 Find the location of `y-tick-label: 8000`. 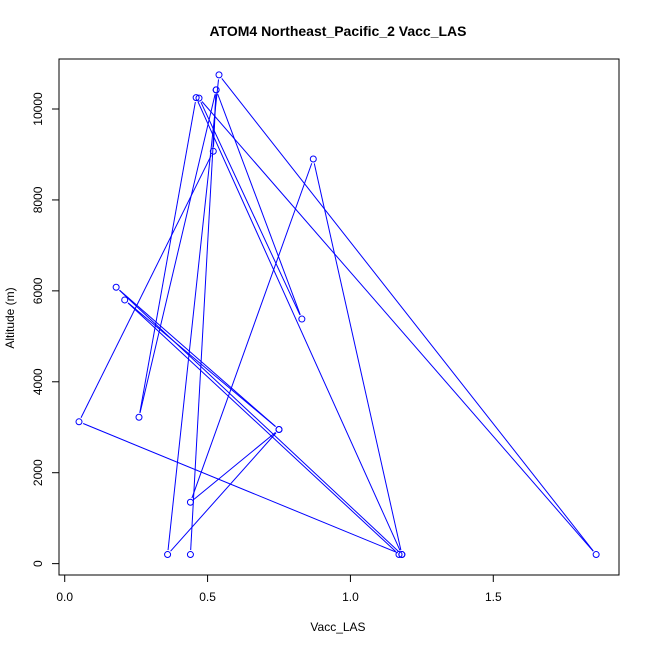

y-tick-label: 8000 is located at coordinates (38, 199).